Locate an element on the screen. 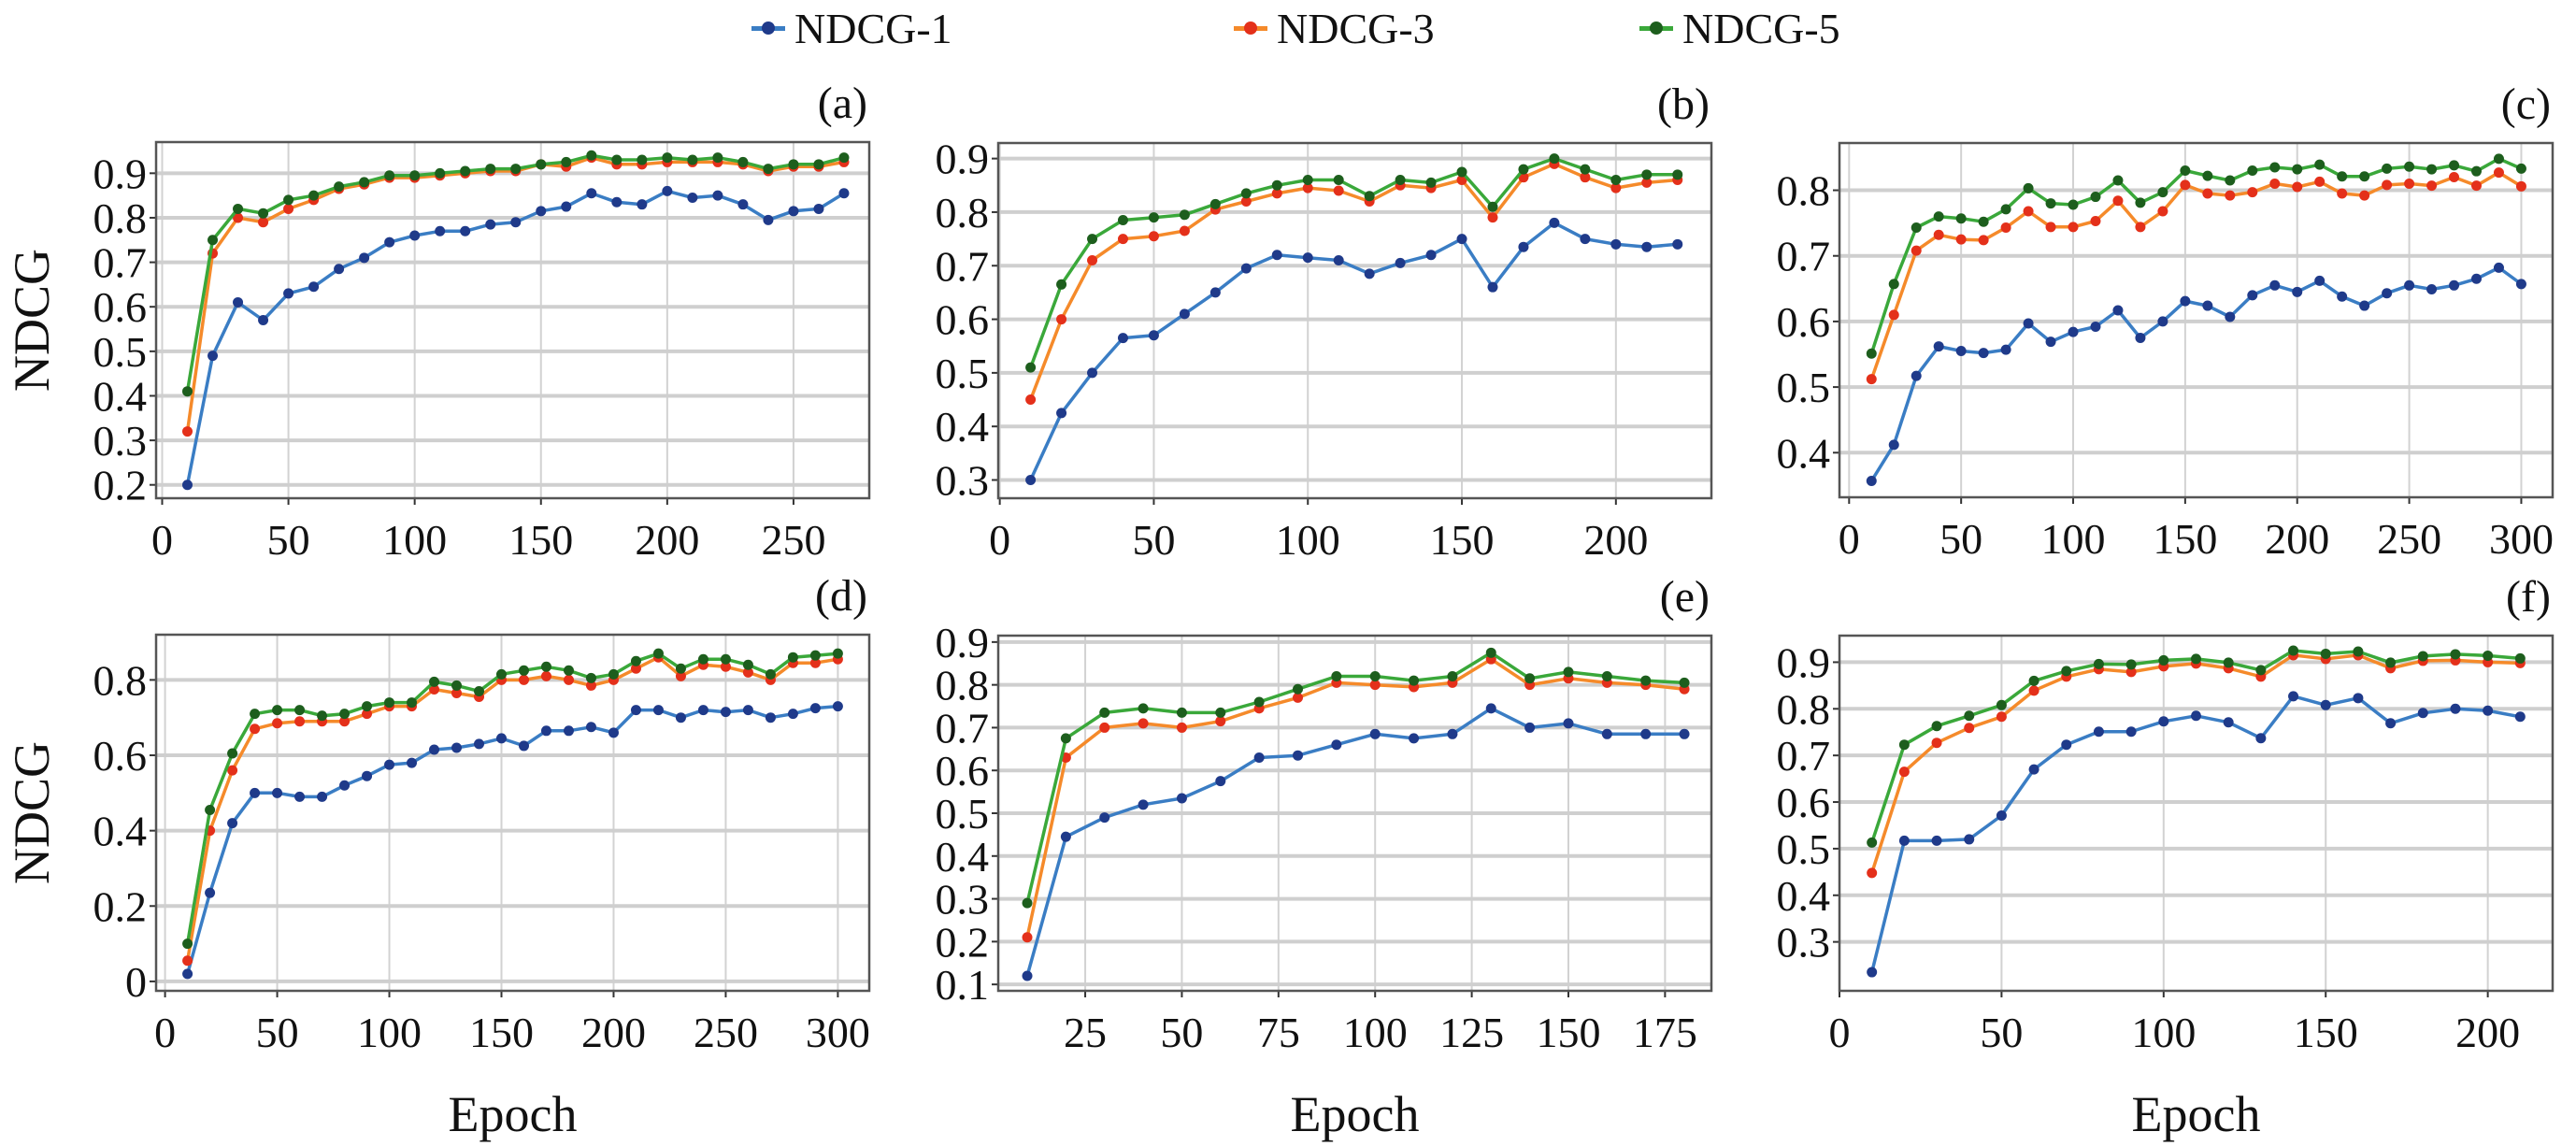  x-tick-label: 300 is located at coordinates (838, 1032).